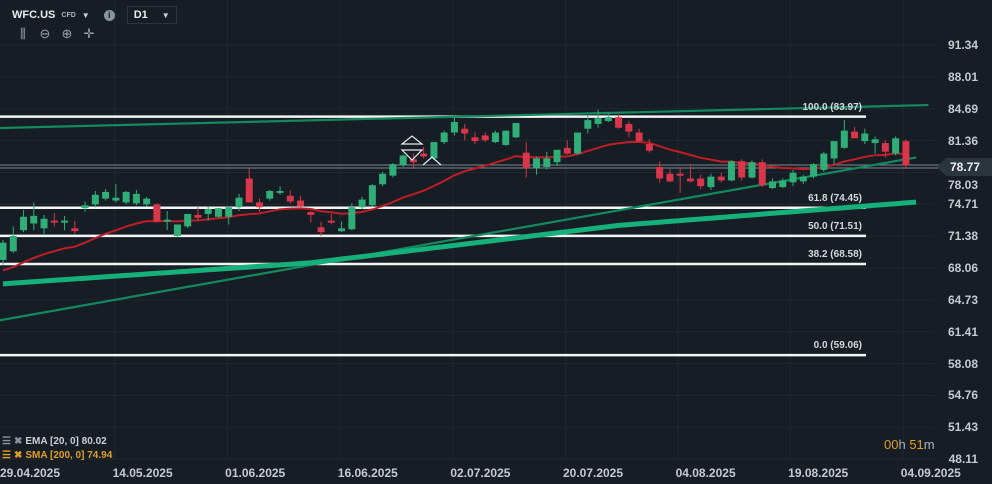 The height and width of the screenshot is (484, 992). What do you see at coordinates (835, 198) in the screenshot?
I see `fib-level-label: 61.8 (74.45)` at bounding box center [835, 198].